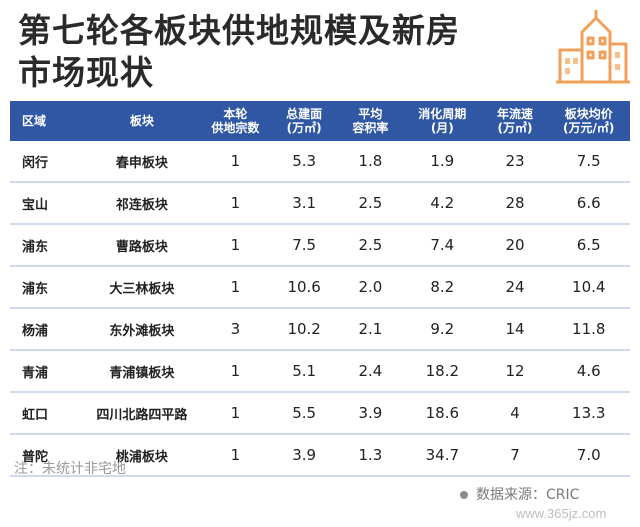 The height and width of the screenshot is (527, 640). I want to click on table-cell: 1.3, so click(370, 455).